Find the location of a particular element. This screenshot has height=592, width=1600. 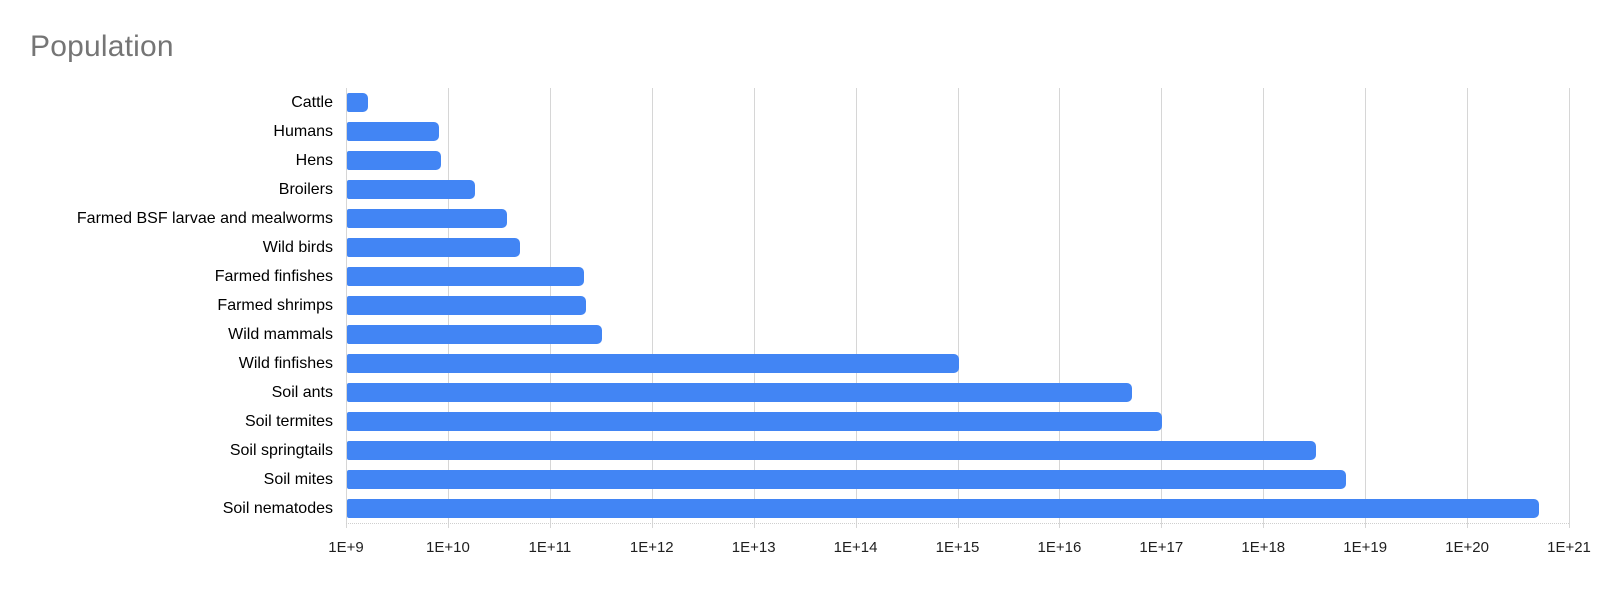

bar-farmed-shrimps is located at coordinates (466, 305).